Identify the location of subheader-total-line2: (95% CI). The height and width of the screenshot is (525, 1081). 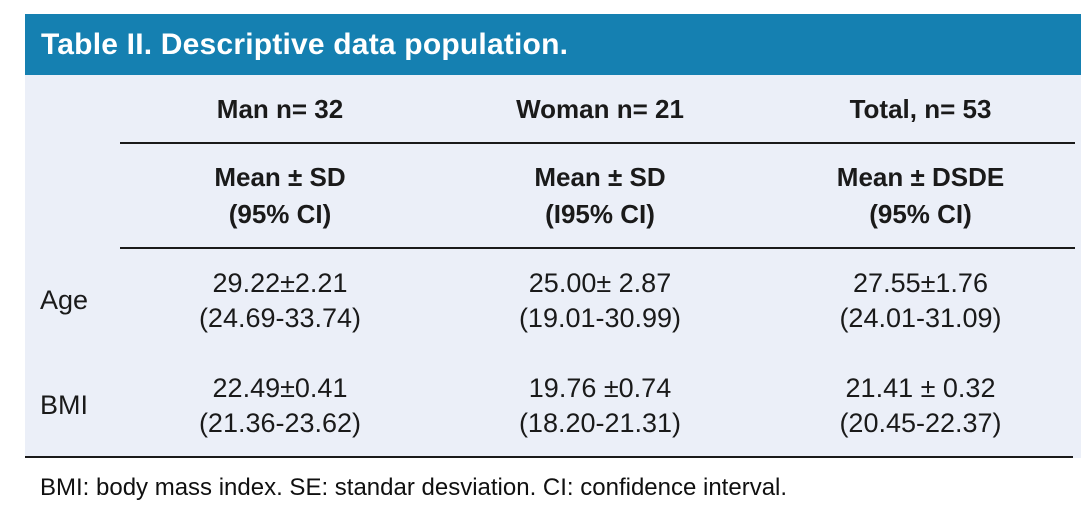
(920, 213).